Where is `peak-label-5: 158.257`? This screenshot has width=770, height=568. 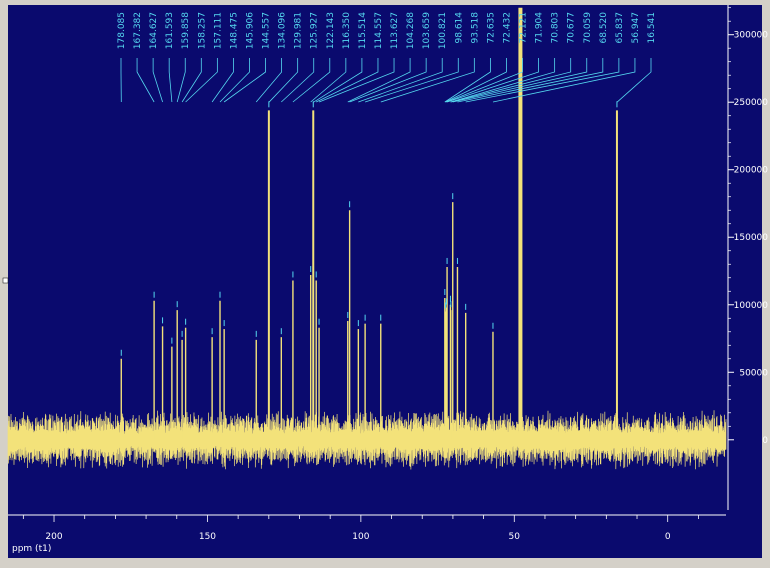
peak-label-5: 158.257 is located at coordinates (202, 30).